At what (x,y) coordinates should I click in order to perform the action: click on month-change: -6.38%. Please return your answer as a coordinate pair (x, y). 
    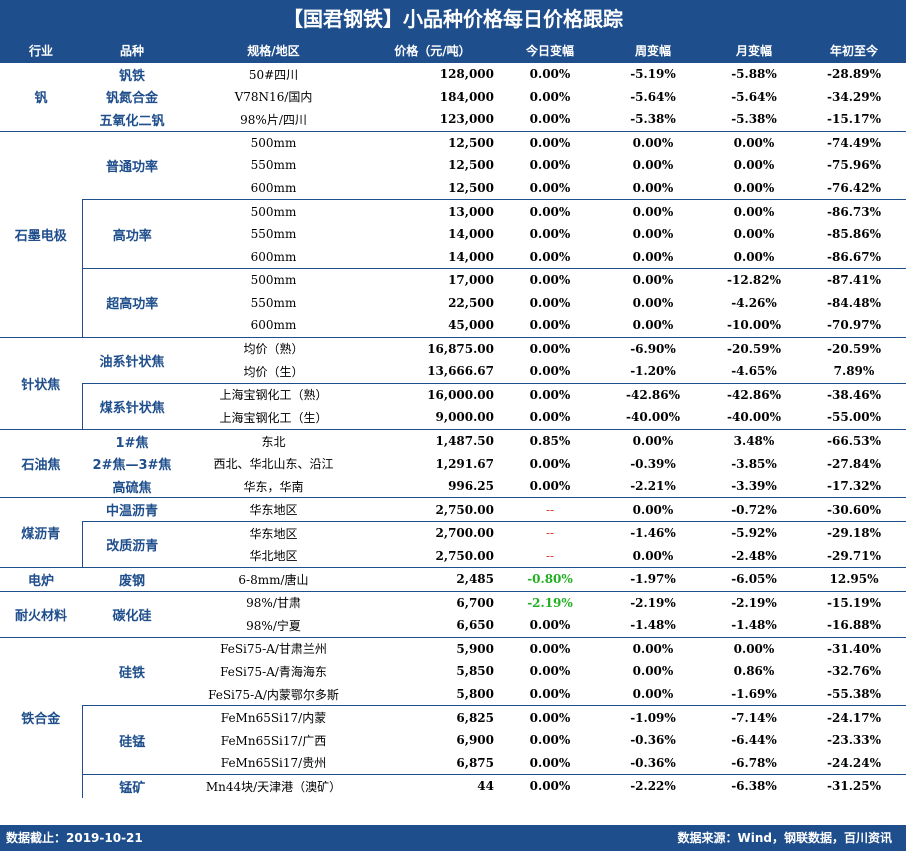
    Looking at the image, I should click on (754, 785).